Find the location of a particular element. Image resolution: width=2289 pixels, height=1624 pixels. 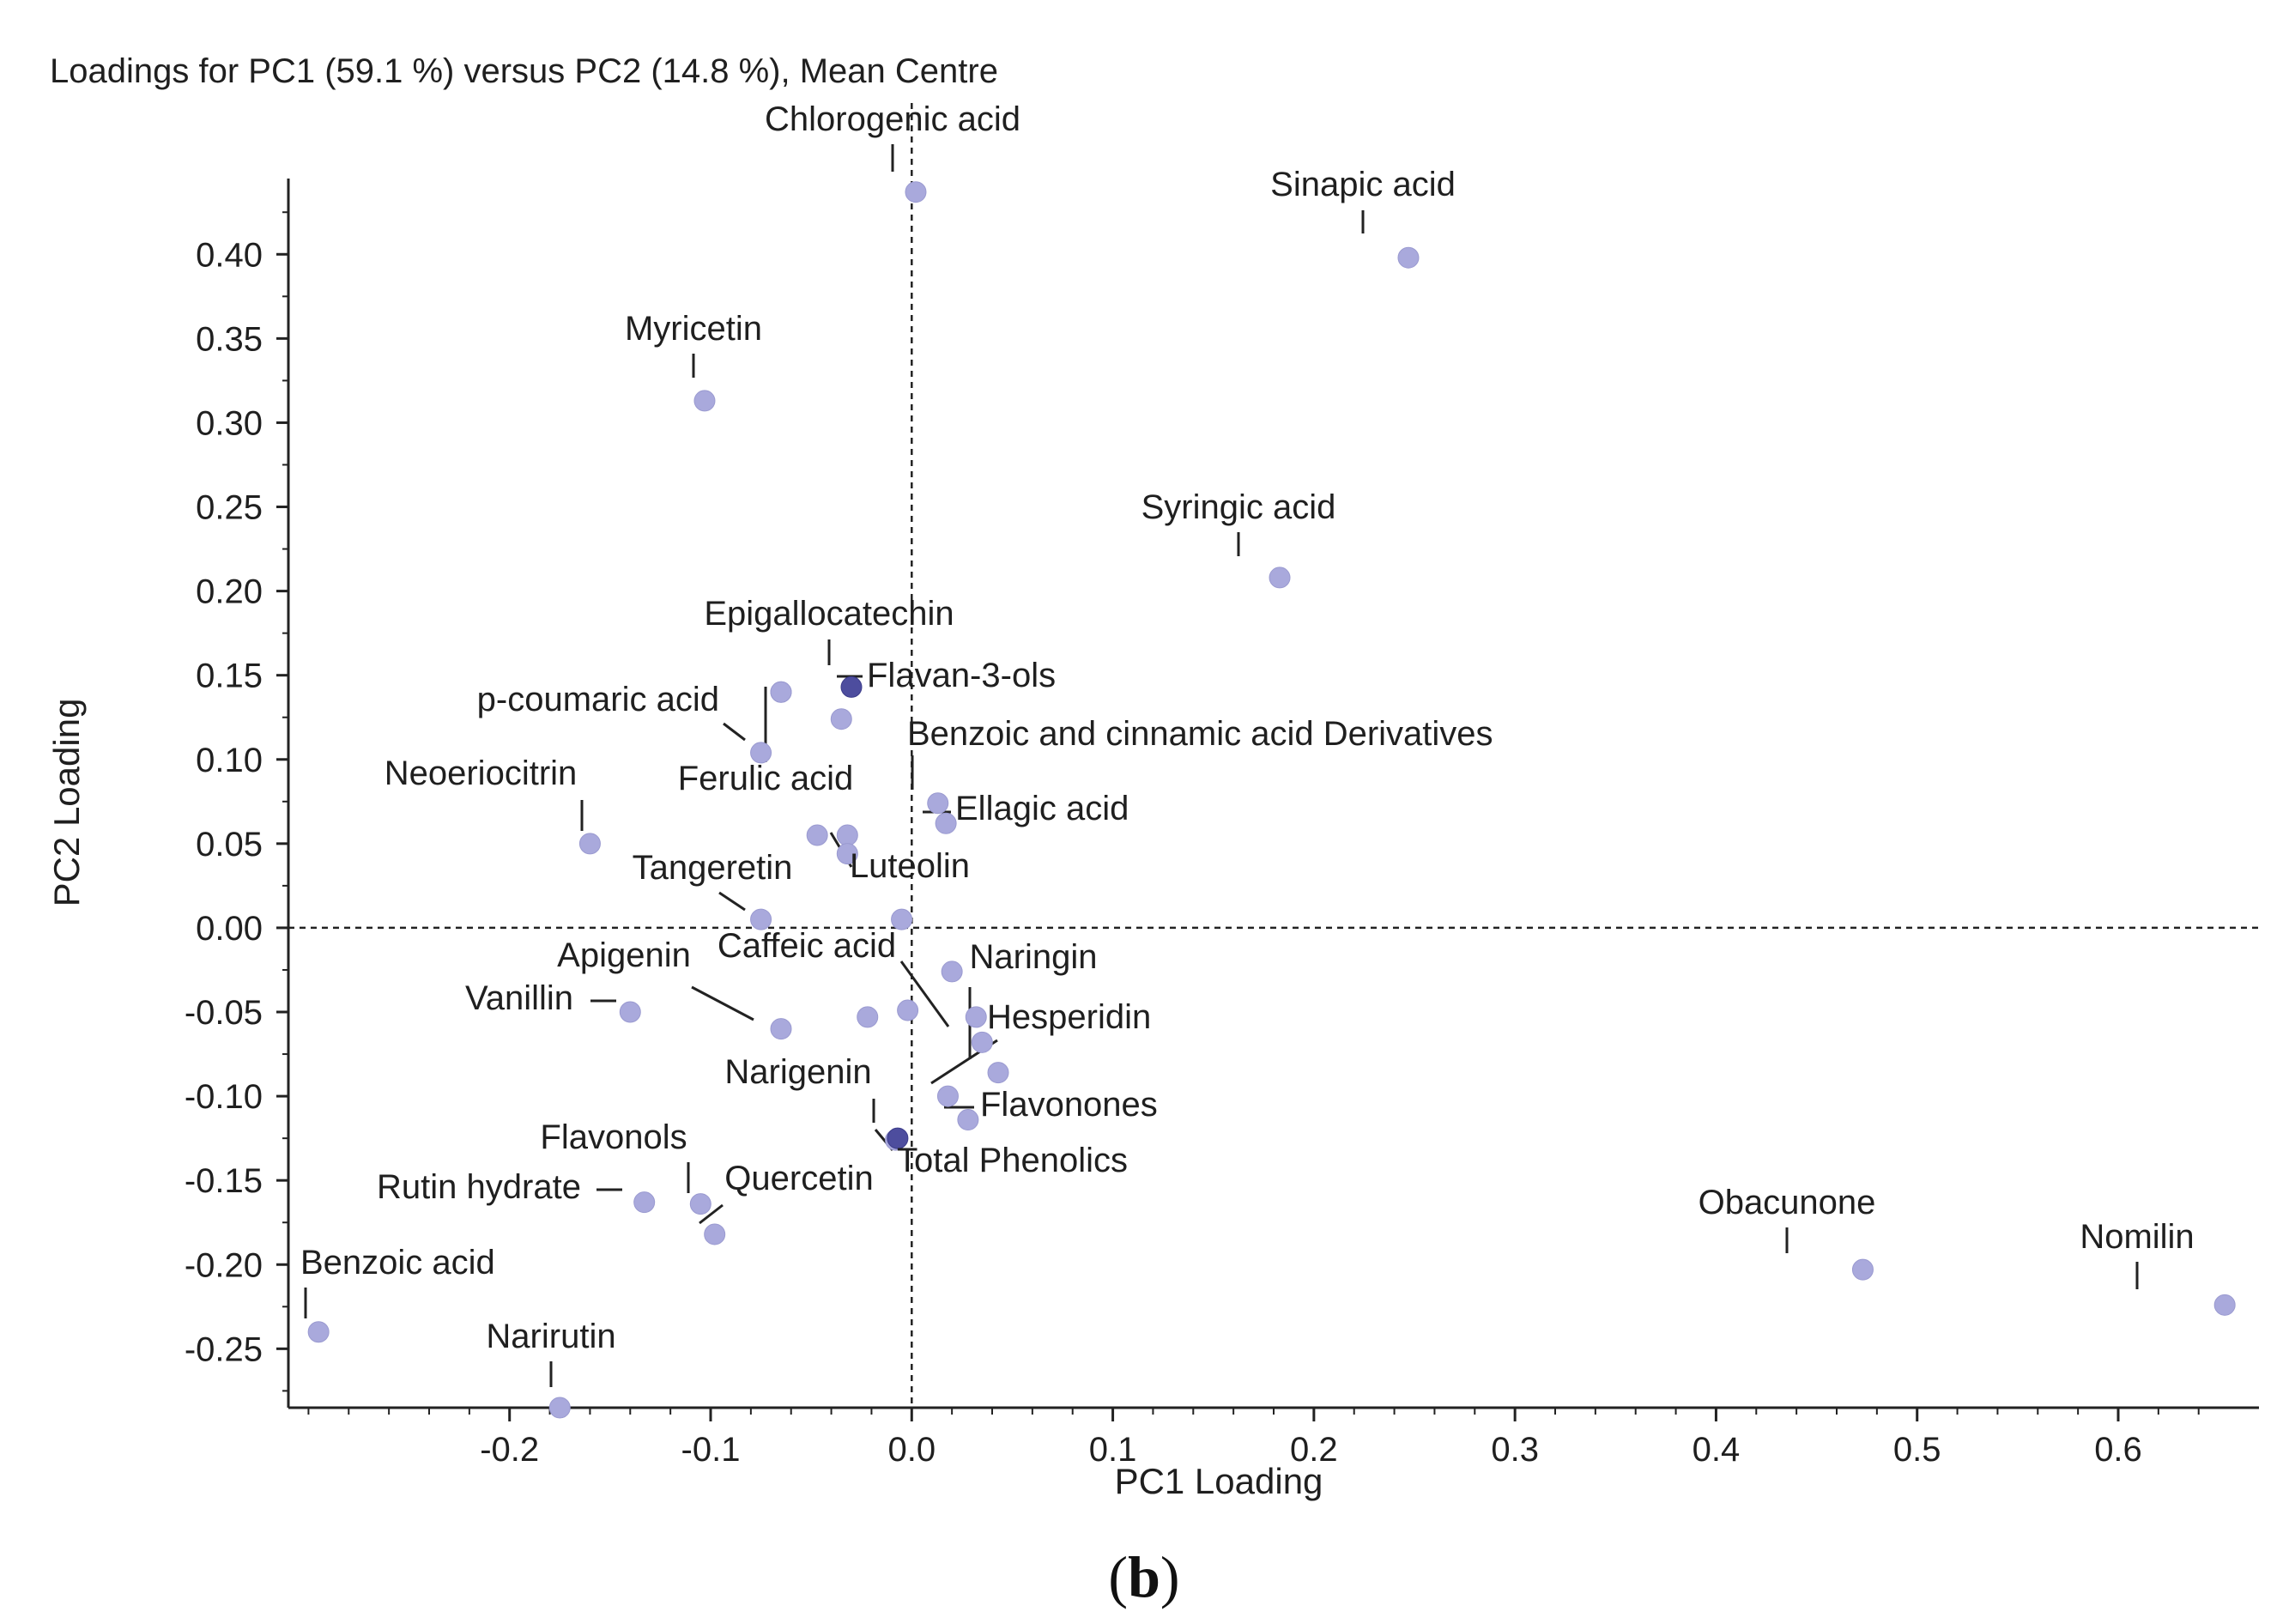

x-tick-label: -0.2 is located at coordinates (509, 1450).